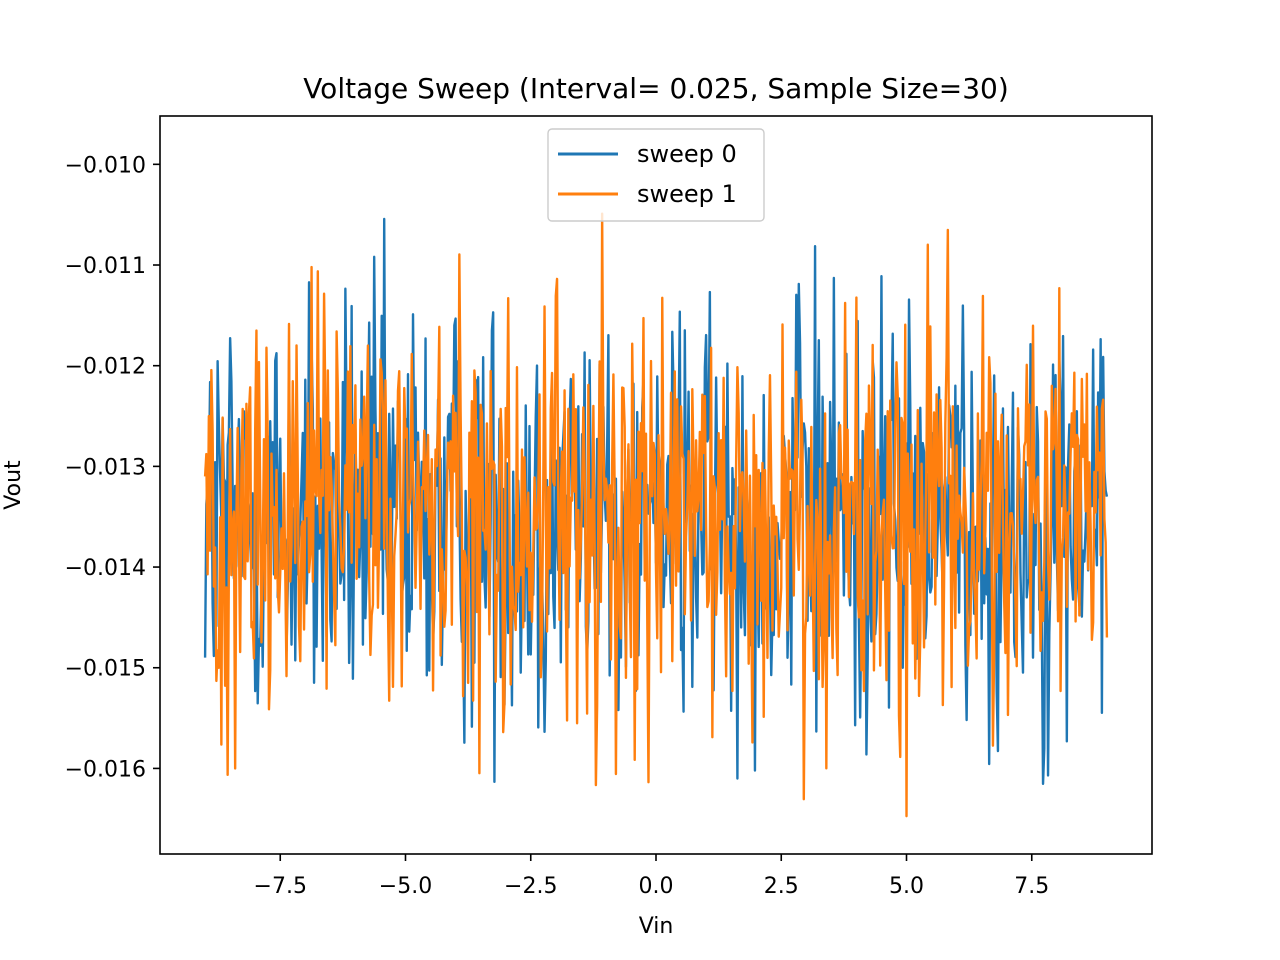 This screenshot has width=1280, height=960. What do you see at coordinates (105, 568) in the screenshot?
I see `y-tick-label: −0.014` at bounding box center [105, 568].